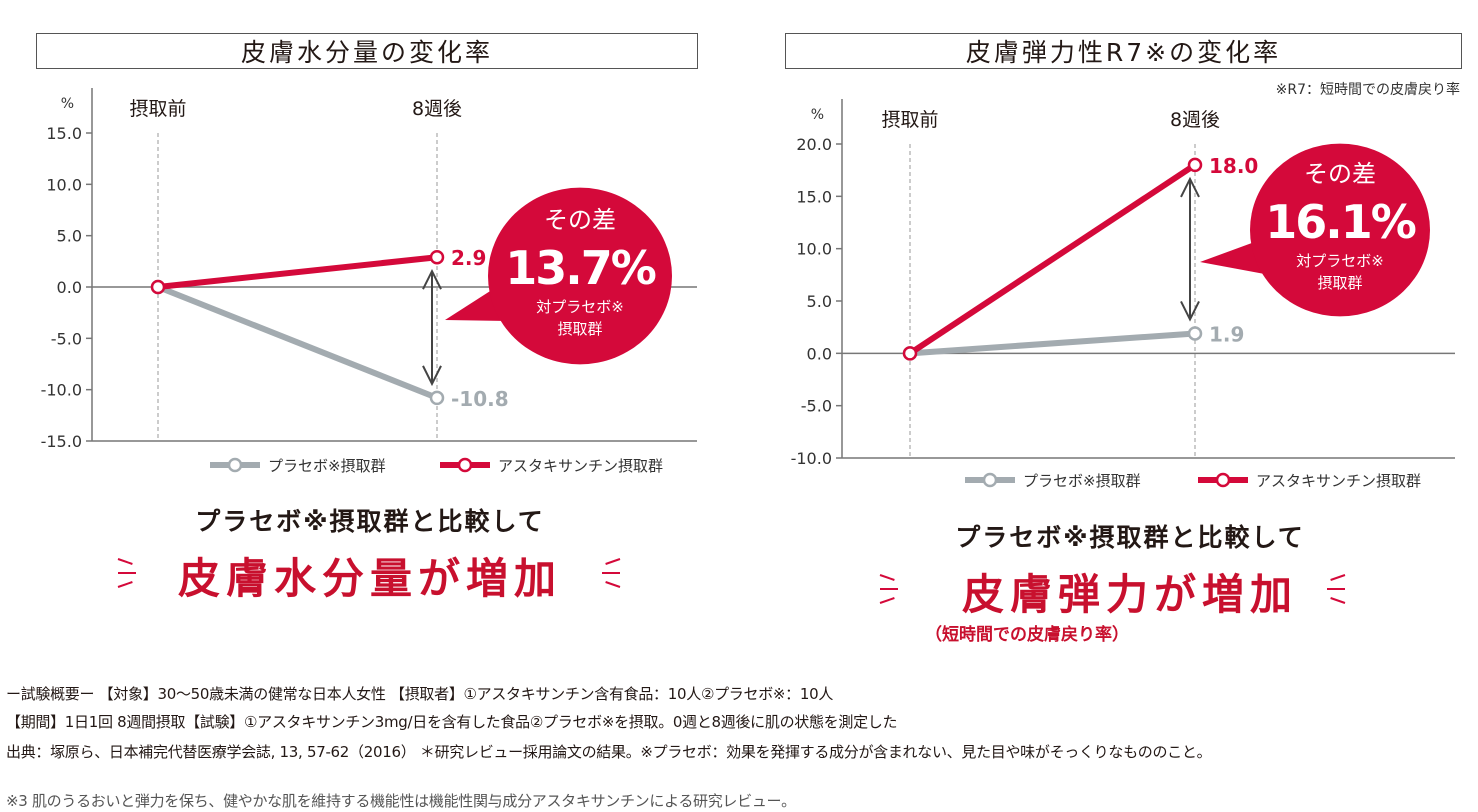 The height and width of the screenshot is (812, 1478). What do you see at coordinates (480, 399) in the screenshot?
I see `data-label: -10.8` at bounding box center [480, 399].